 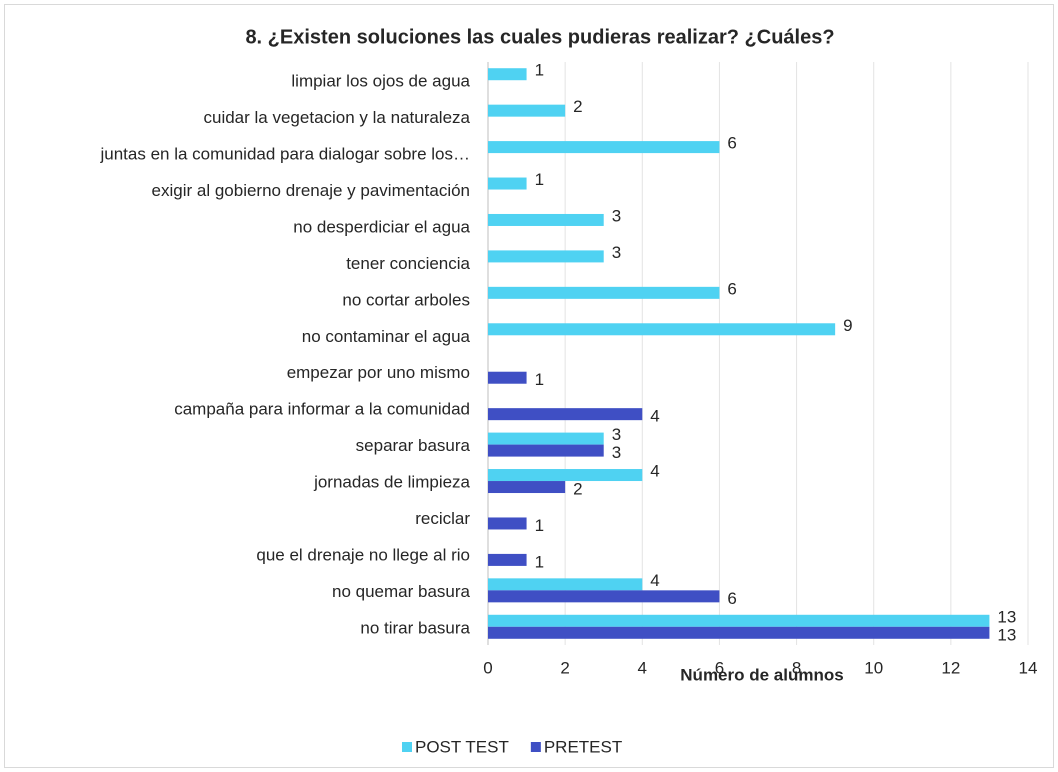 I want to click on y-tick-label: jornadas de limpieza, so click(x=391, y=482).